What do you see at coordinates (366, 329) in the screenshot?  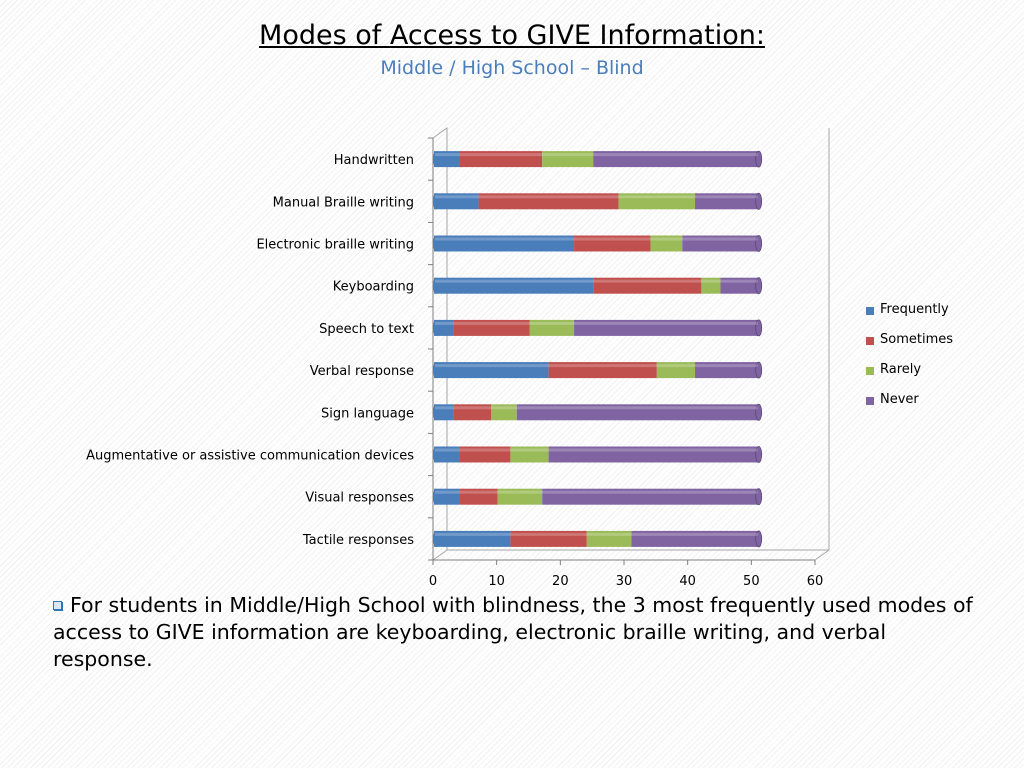 I see `category-label: Speech to text` at bounding box center [366, 329].